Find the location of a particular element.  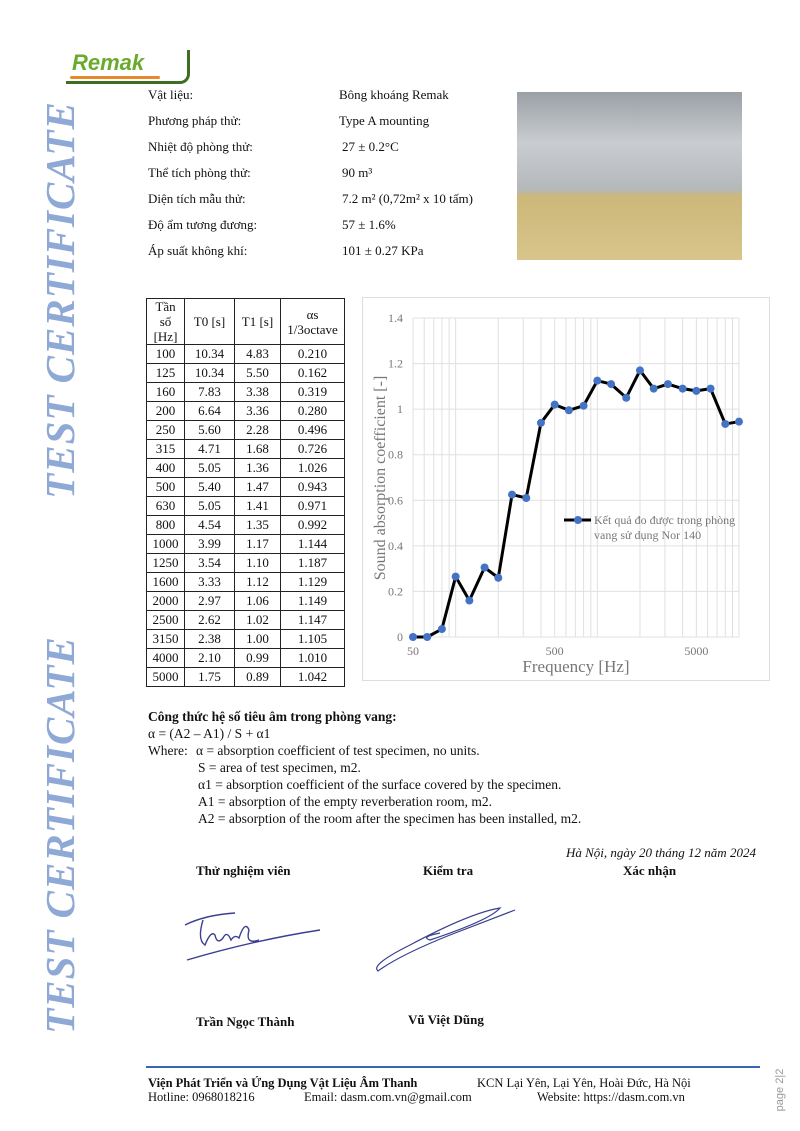

table-cell: 0.89 is located at coordinates (257, 677).